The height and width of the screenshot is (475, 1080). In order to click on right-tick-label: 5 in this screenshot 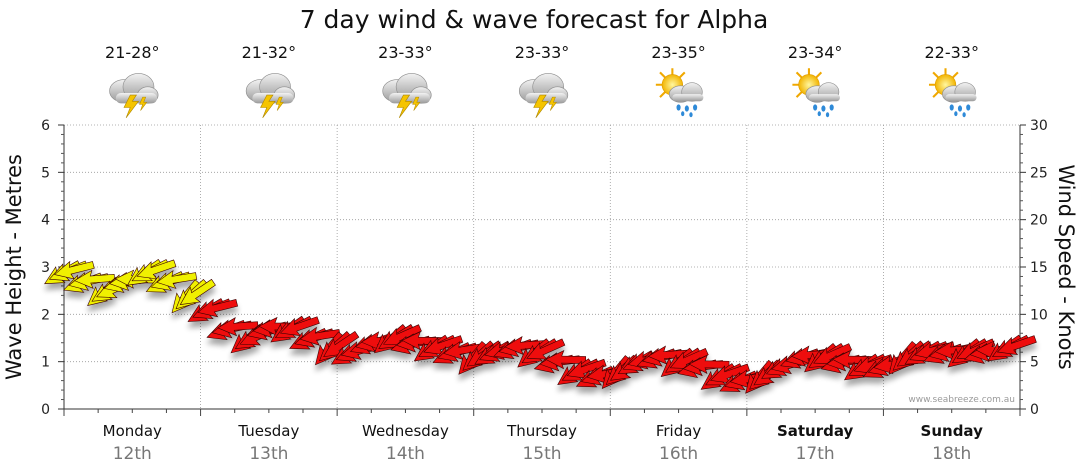, I will do `click(1034, 363)`.